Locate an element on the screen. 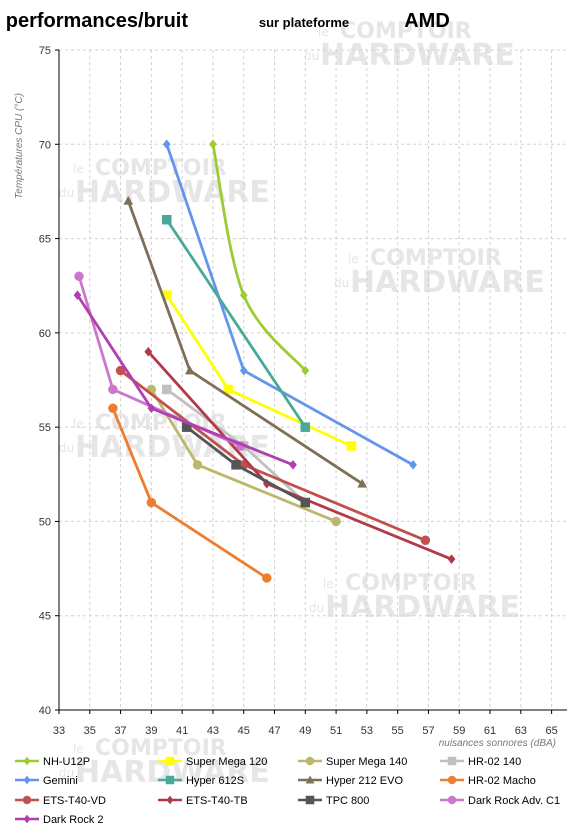 The width and height of the screenshot is (588, 833). y-tick-label: 45 is located at coordinates (45, 617).